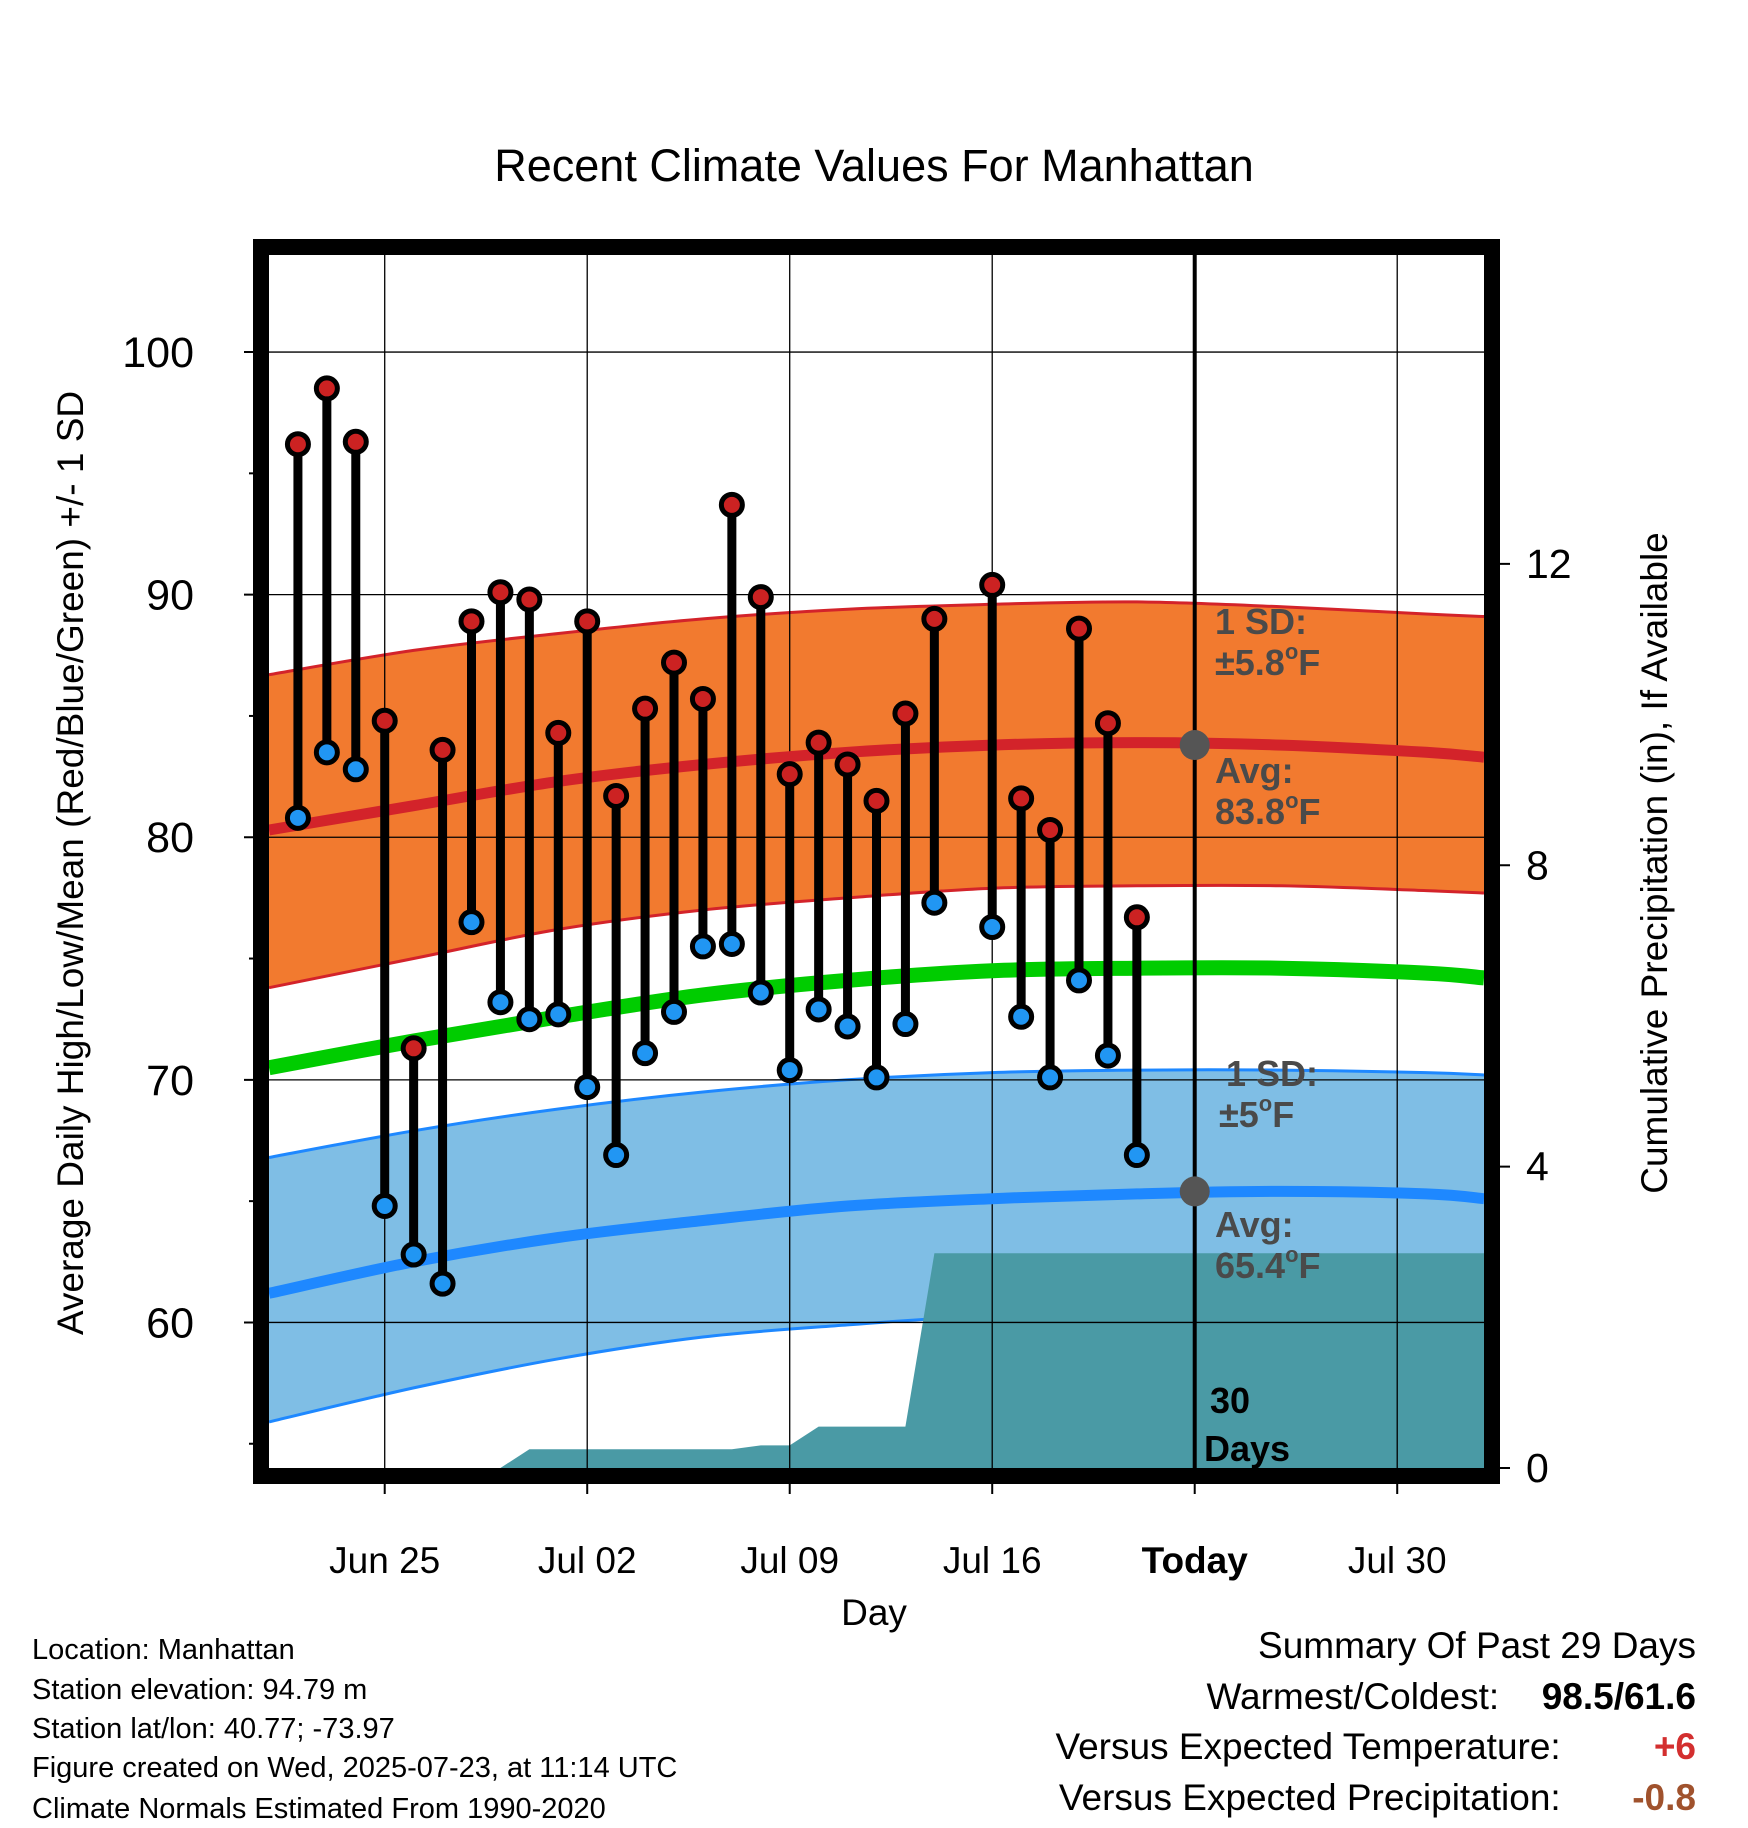 The height and width of the screenshot is (1828, 1748). I want to click on summary-temp: Versus Expected Temperature: +6, so click(1375, 1746).